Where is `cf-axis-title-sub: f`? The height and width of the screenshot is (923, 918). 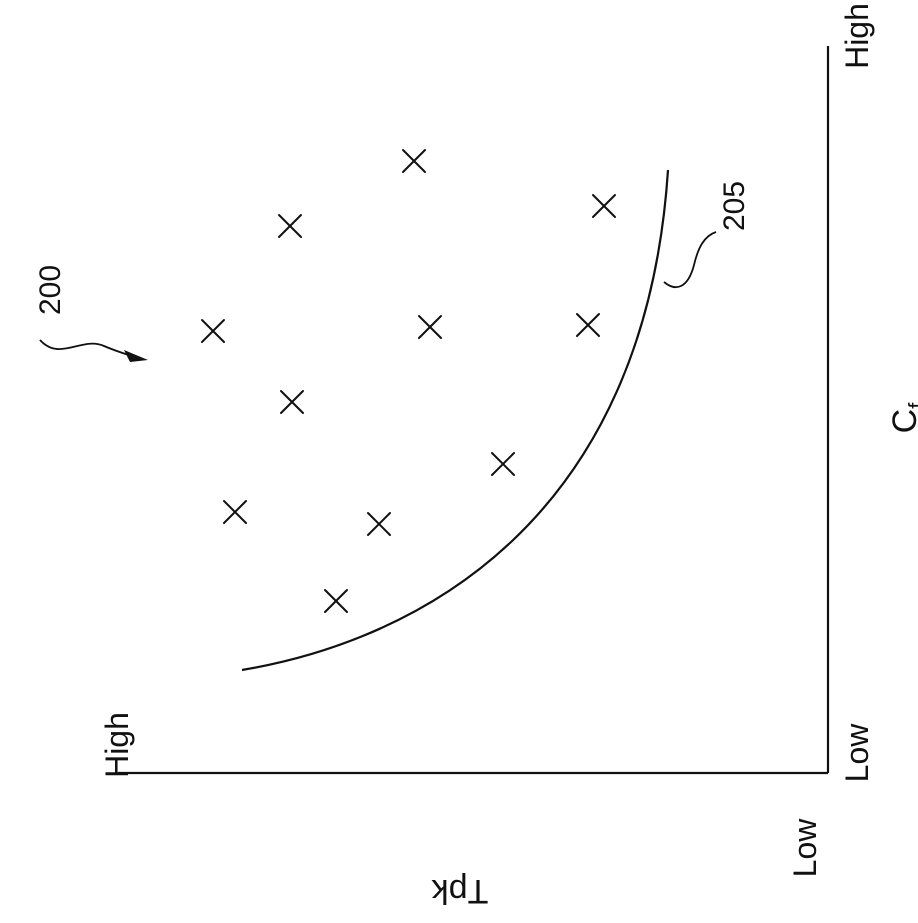
cf-axis-title-sub: f is located at coordinates (911, 405).